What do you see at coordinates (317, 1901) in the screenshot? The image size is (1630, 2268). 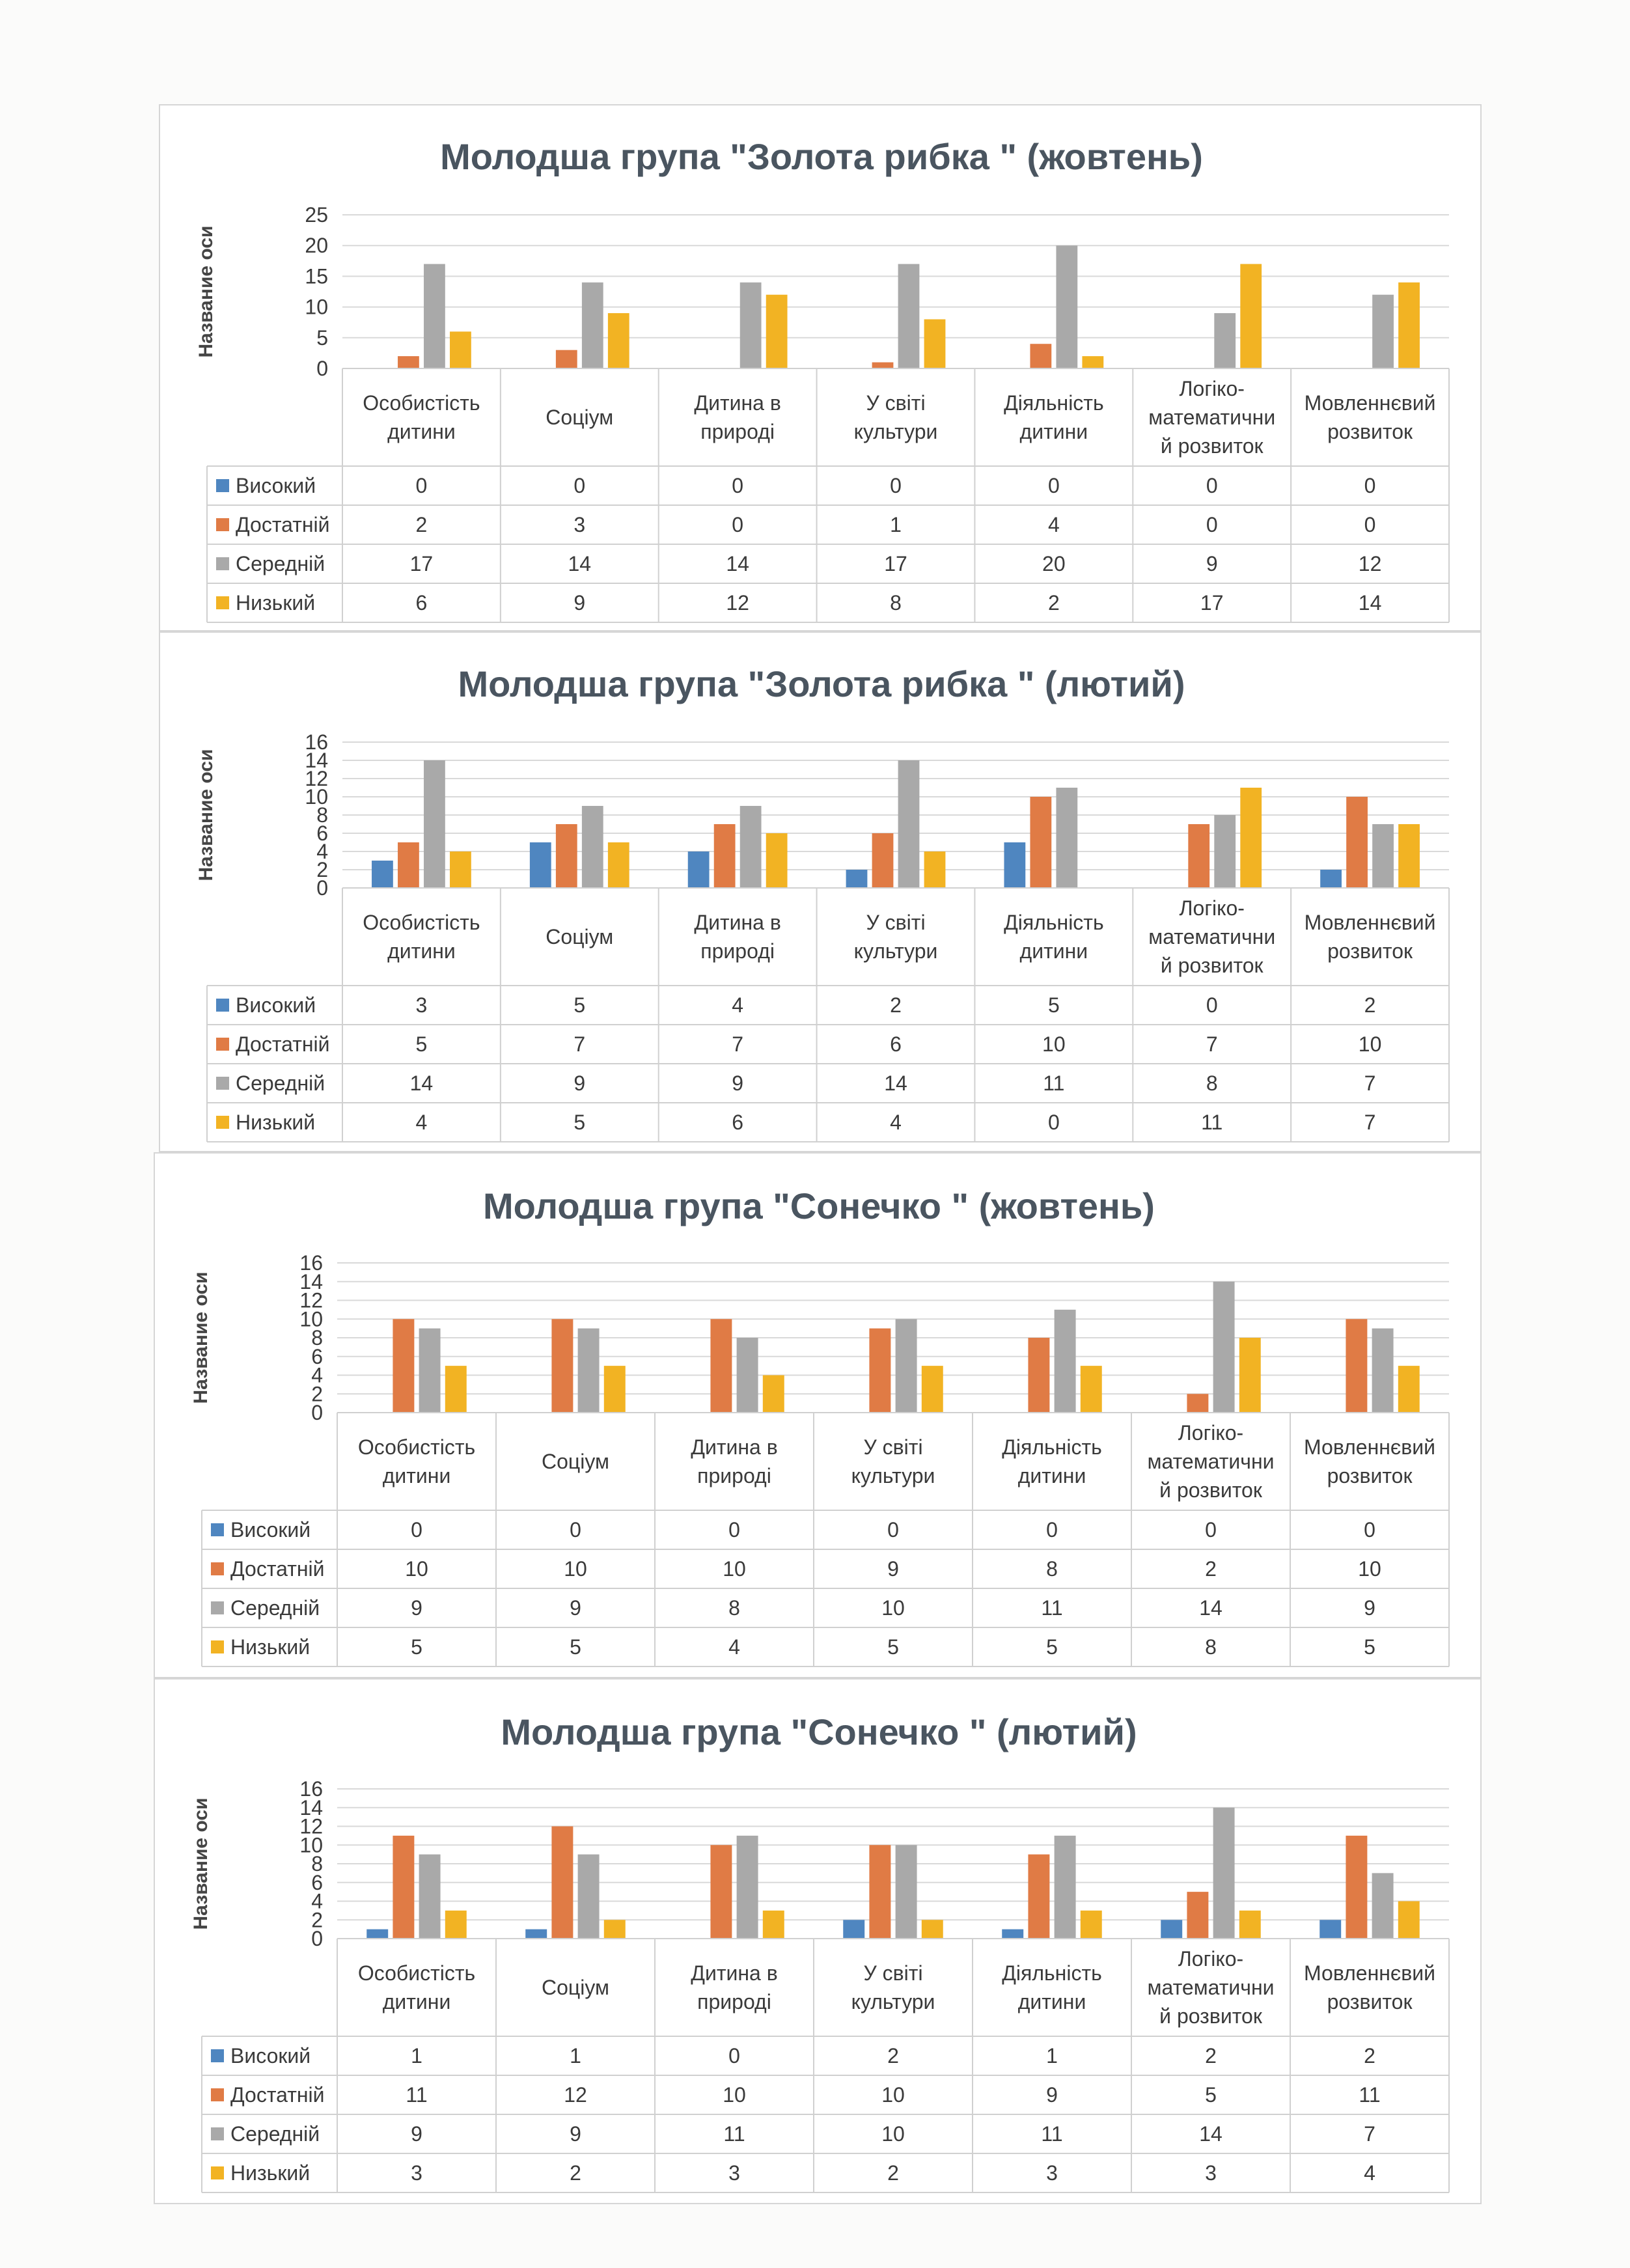 I see `y-tick-label: 4` at bounding box center [317, 1901].